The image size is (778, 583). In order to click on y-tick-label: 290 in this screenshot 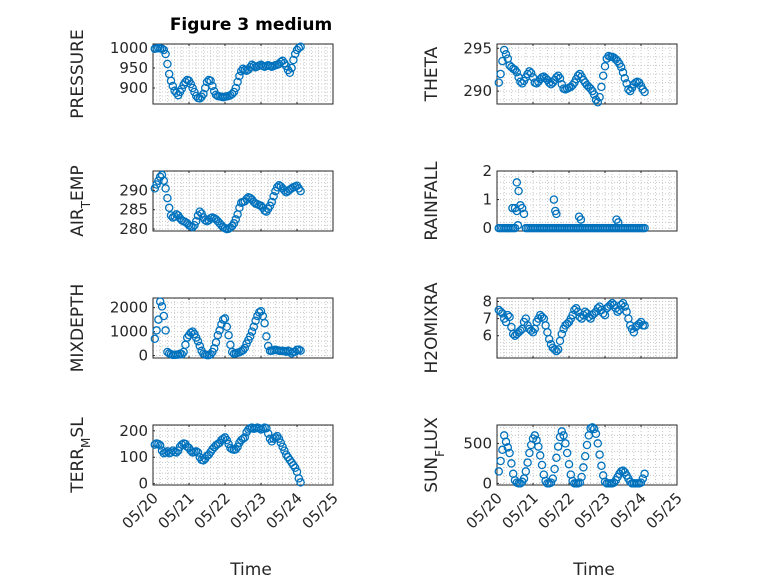, I will do `click(477, 91)`.